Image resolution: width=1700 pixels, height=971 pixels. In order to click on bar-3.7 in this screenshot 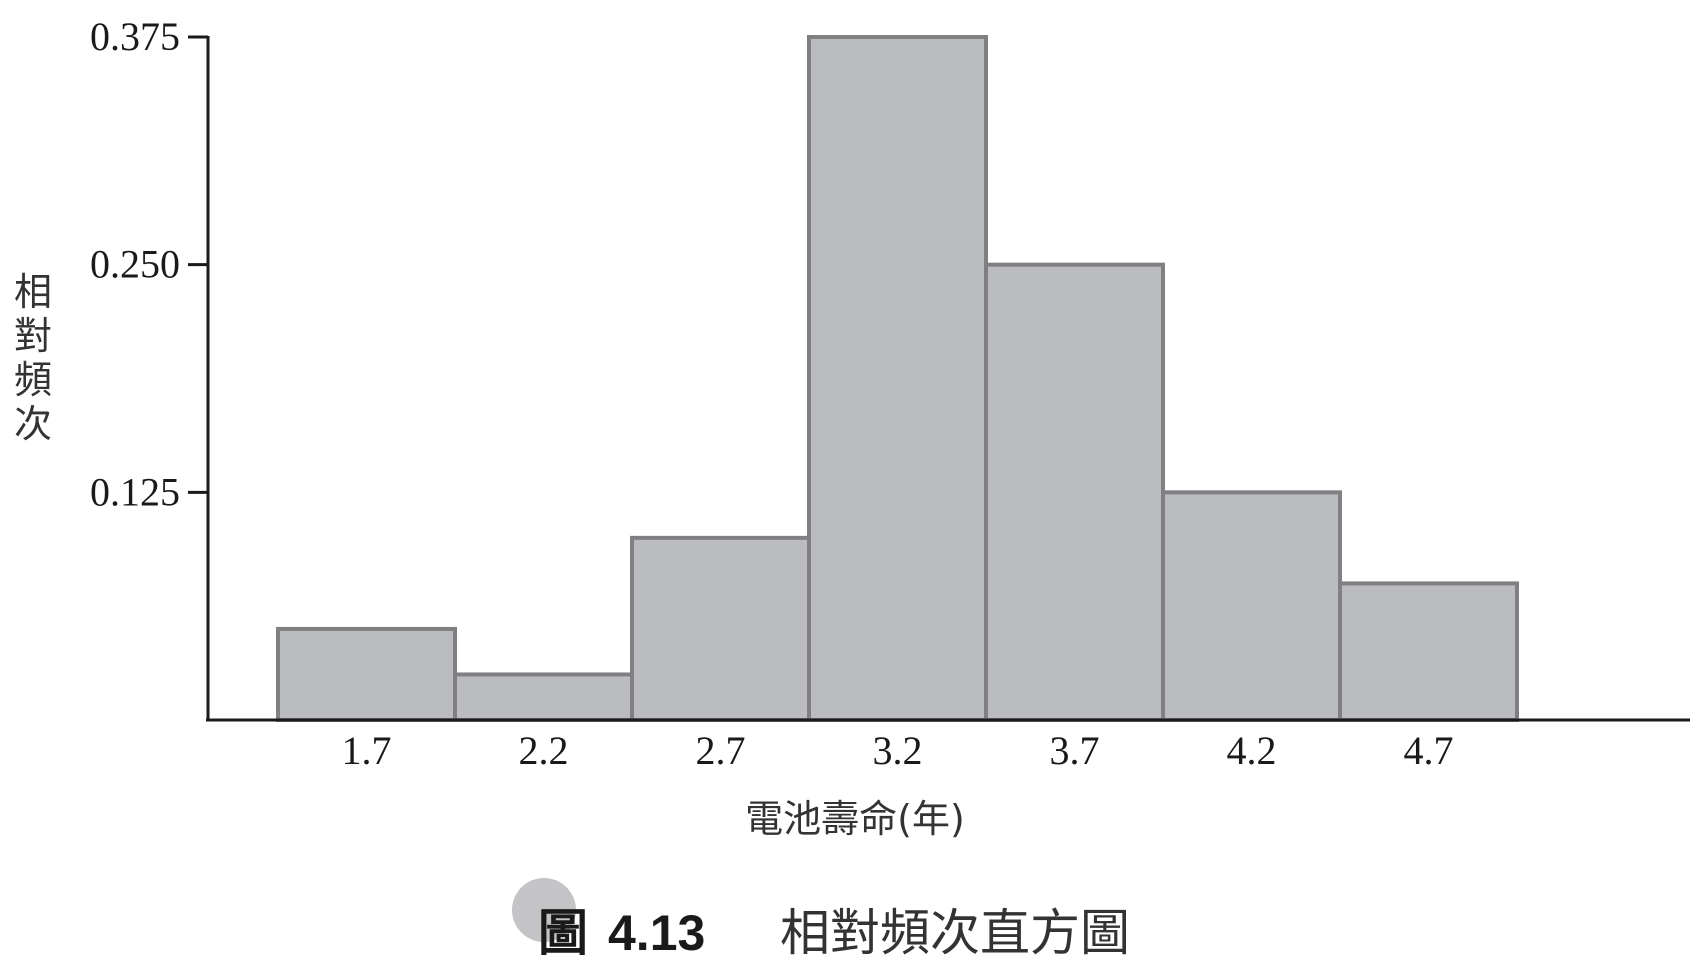, I will do `click(1074, 492)`.